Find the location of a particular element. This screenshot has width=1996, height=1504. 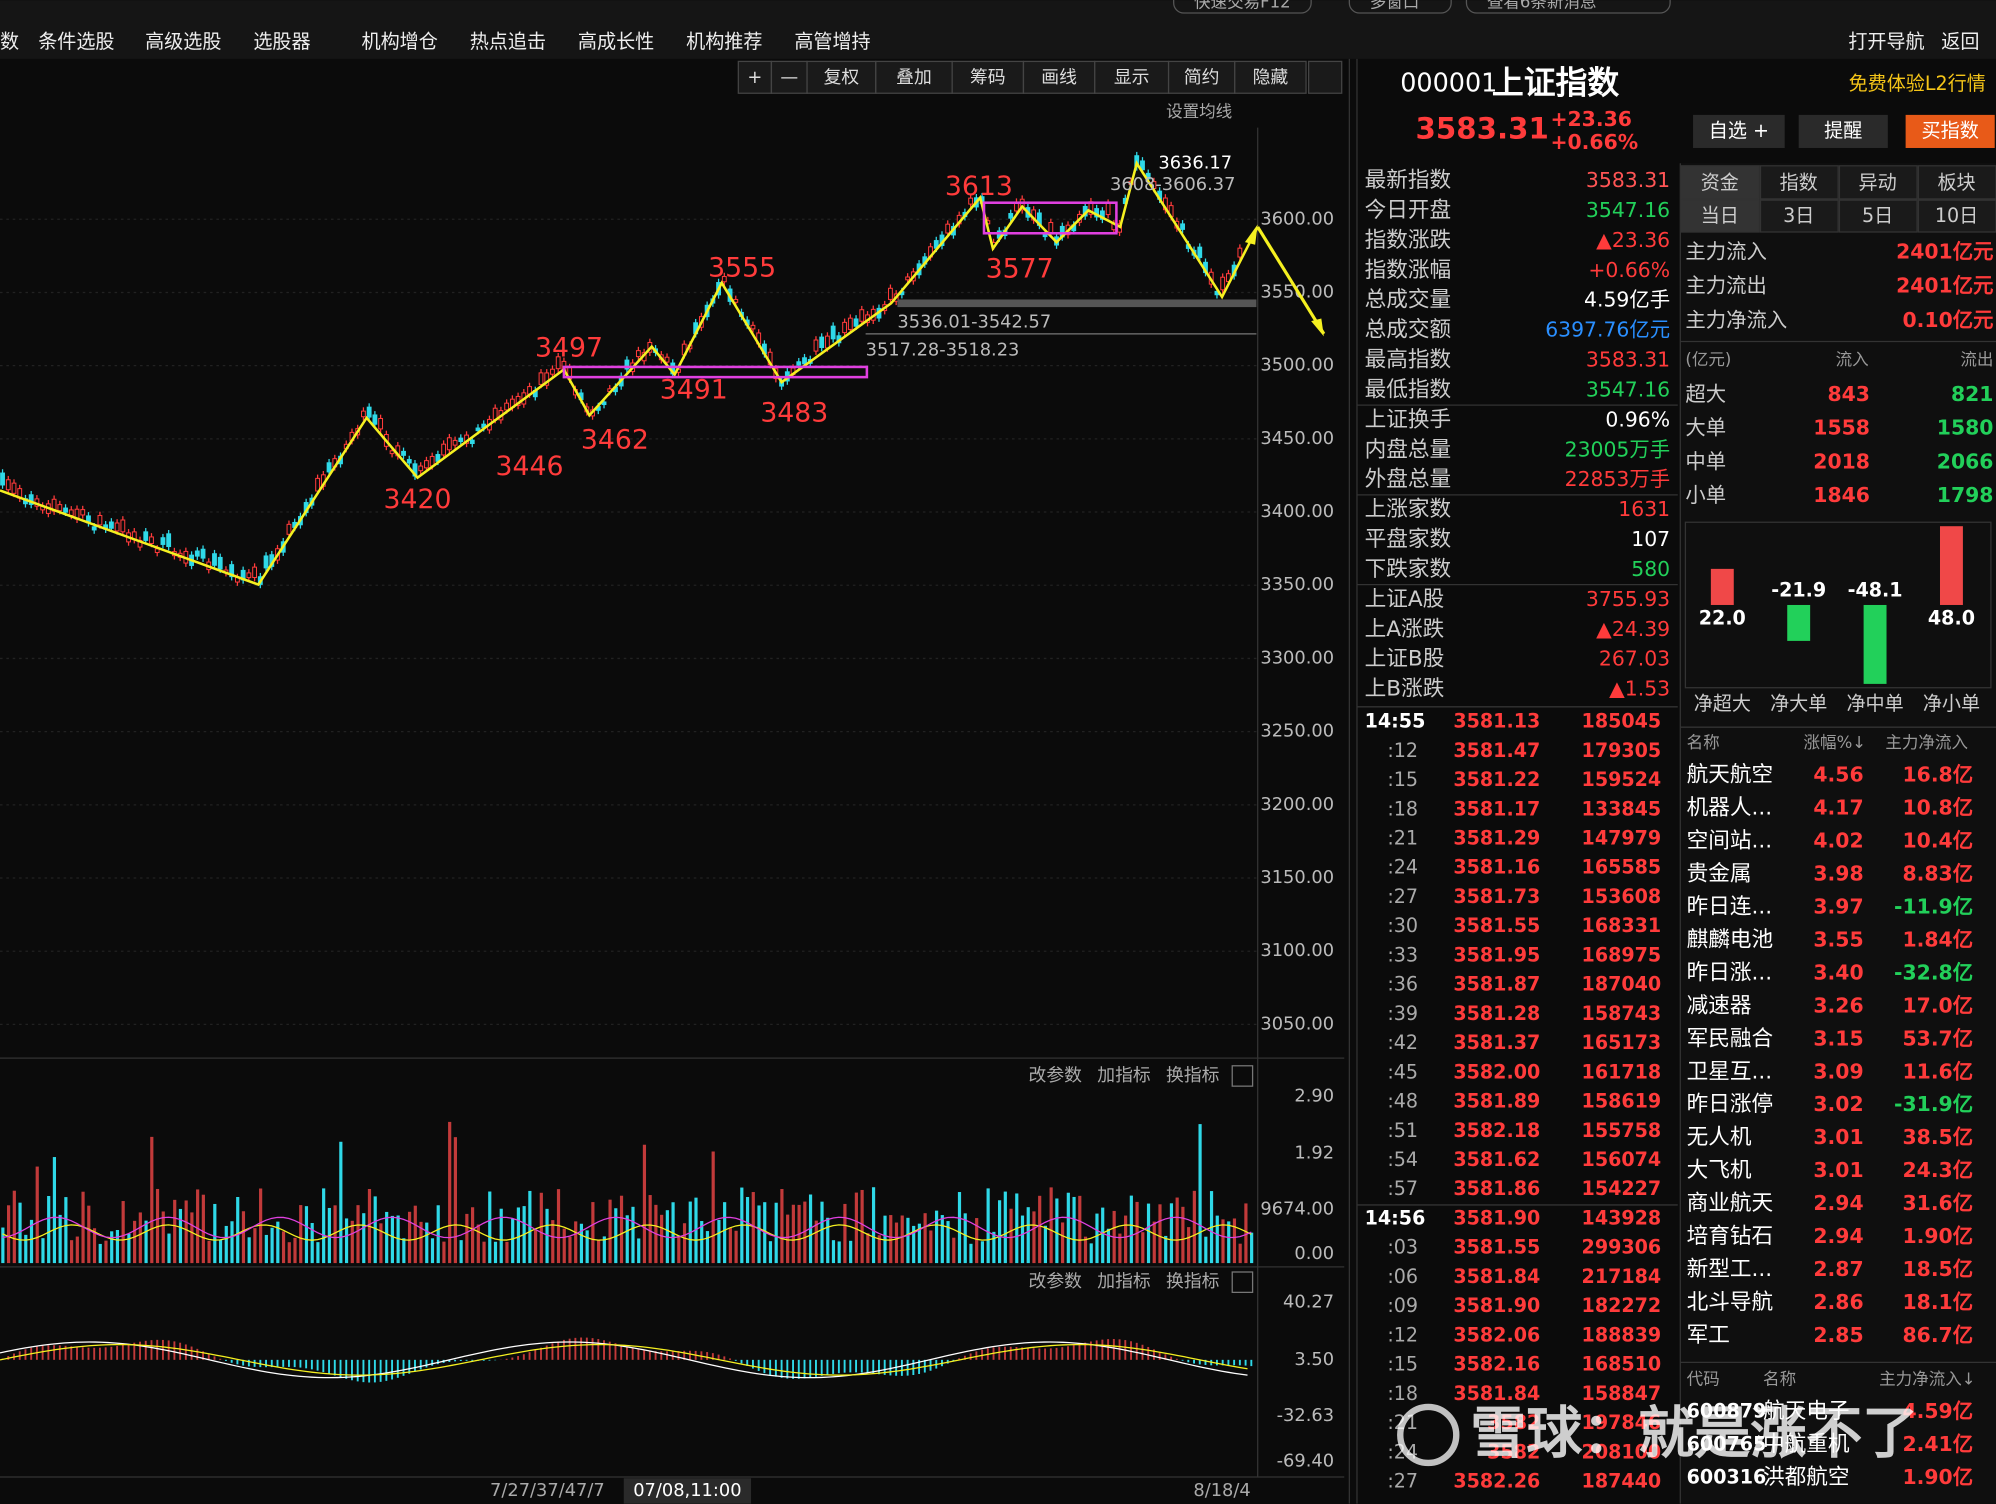

menu-item: 选股器 is located at coordinates (281, 41).